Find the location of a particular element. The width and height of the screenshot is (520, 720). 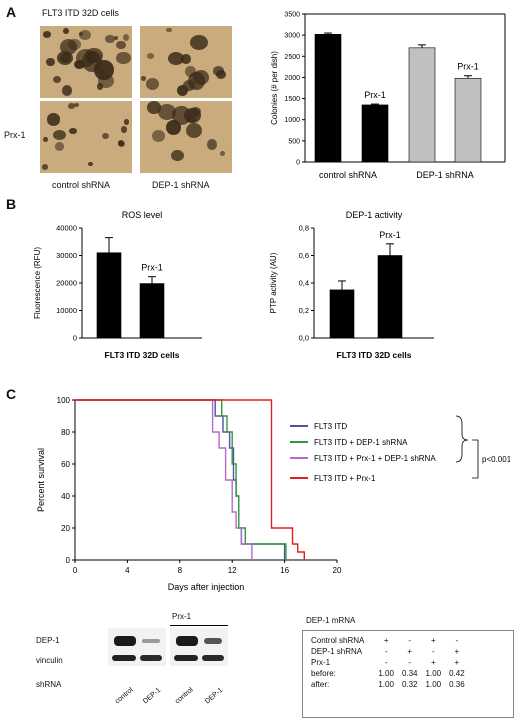

mrna-table-title: DEP-1 mRNA is located at coordinates (331, 620).